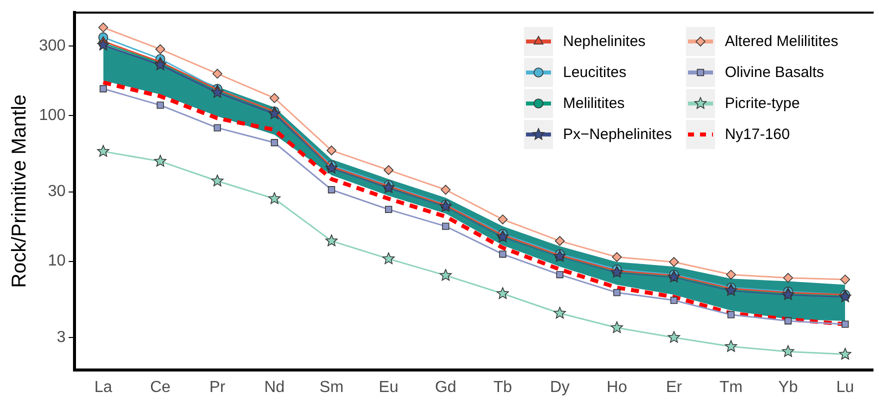 The height and width of the screenshot is (403, 879). Describe the element at coordinates (103, 387) in the screenshot. I see `x-tick-label: La` at that location.